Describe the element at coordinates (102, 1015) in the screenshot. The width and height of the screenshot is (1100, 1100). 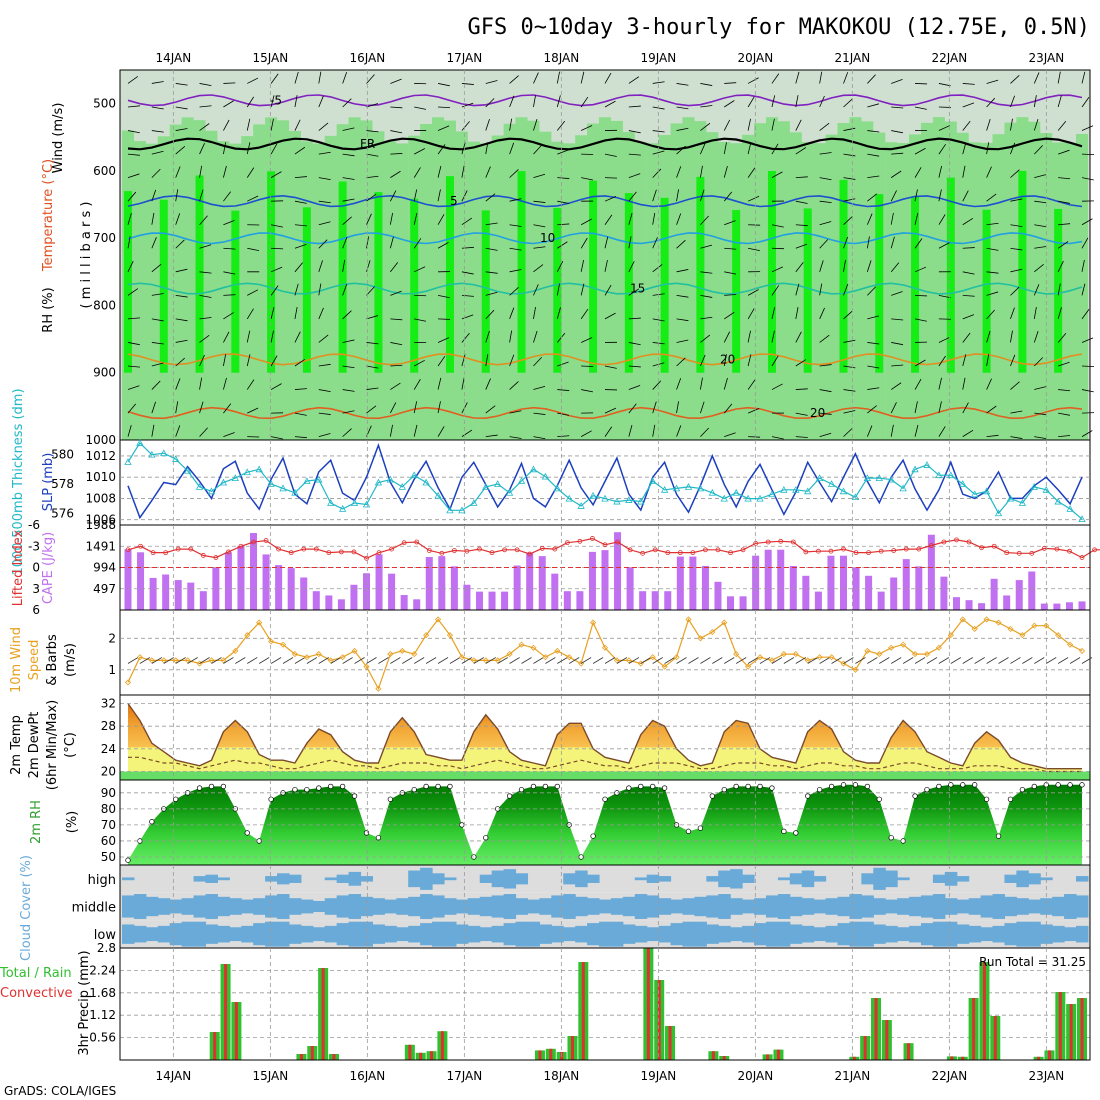
I see `precip-tick: 1.12` at that location.